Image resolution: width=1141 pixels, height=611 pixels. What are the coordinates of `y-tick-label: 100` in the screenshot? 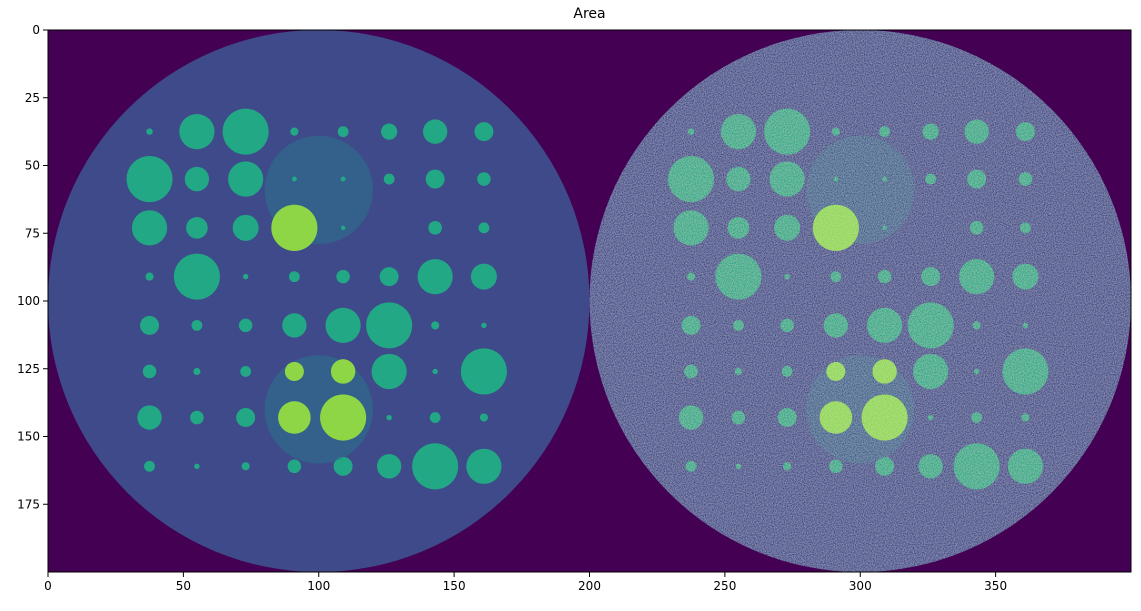 It's located at (28, 301).